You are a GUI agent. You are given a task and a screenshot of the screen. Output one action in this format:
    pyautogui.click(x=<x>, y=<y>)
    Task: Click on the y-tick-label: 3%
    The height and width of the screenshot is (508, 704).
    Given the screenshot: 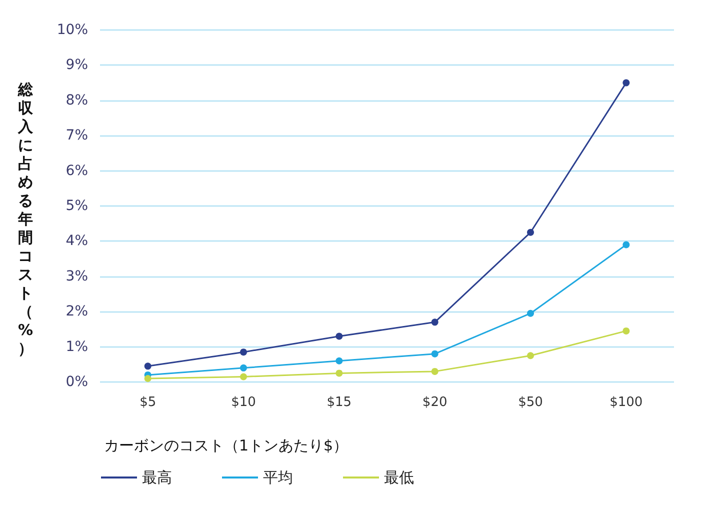 What is the action you would take?
    pyautogui.click(x=77, y=276)
    